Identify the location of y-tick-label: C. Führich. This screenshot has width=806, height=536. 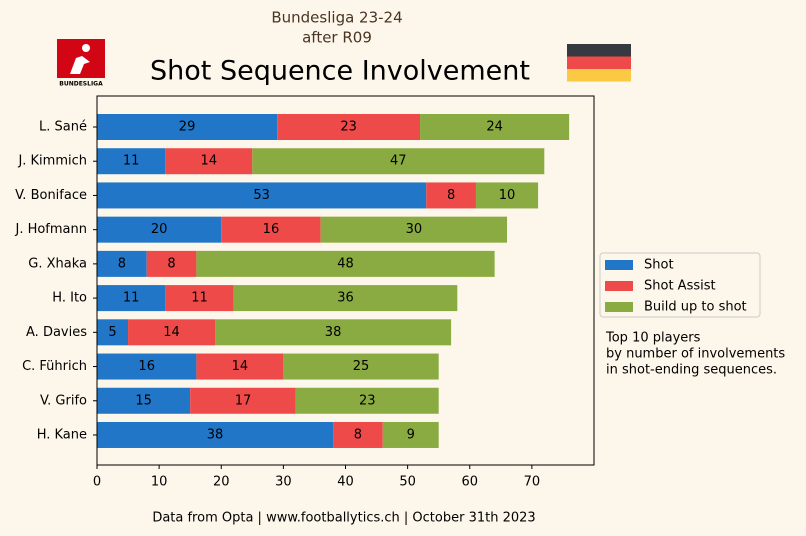
(54, 366).